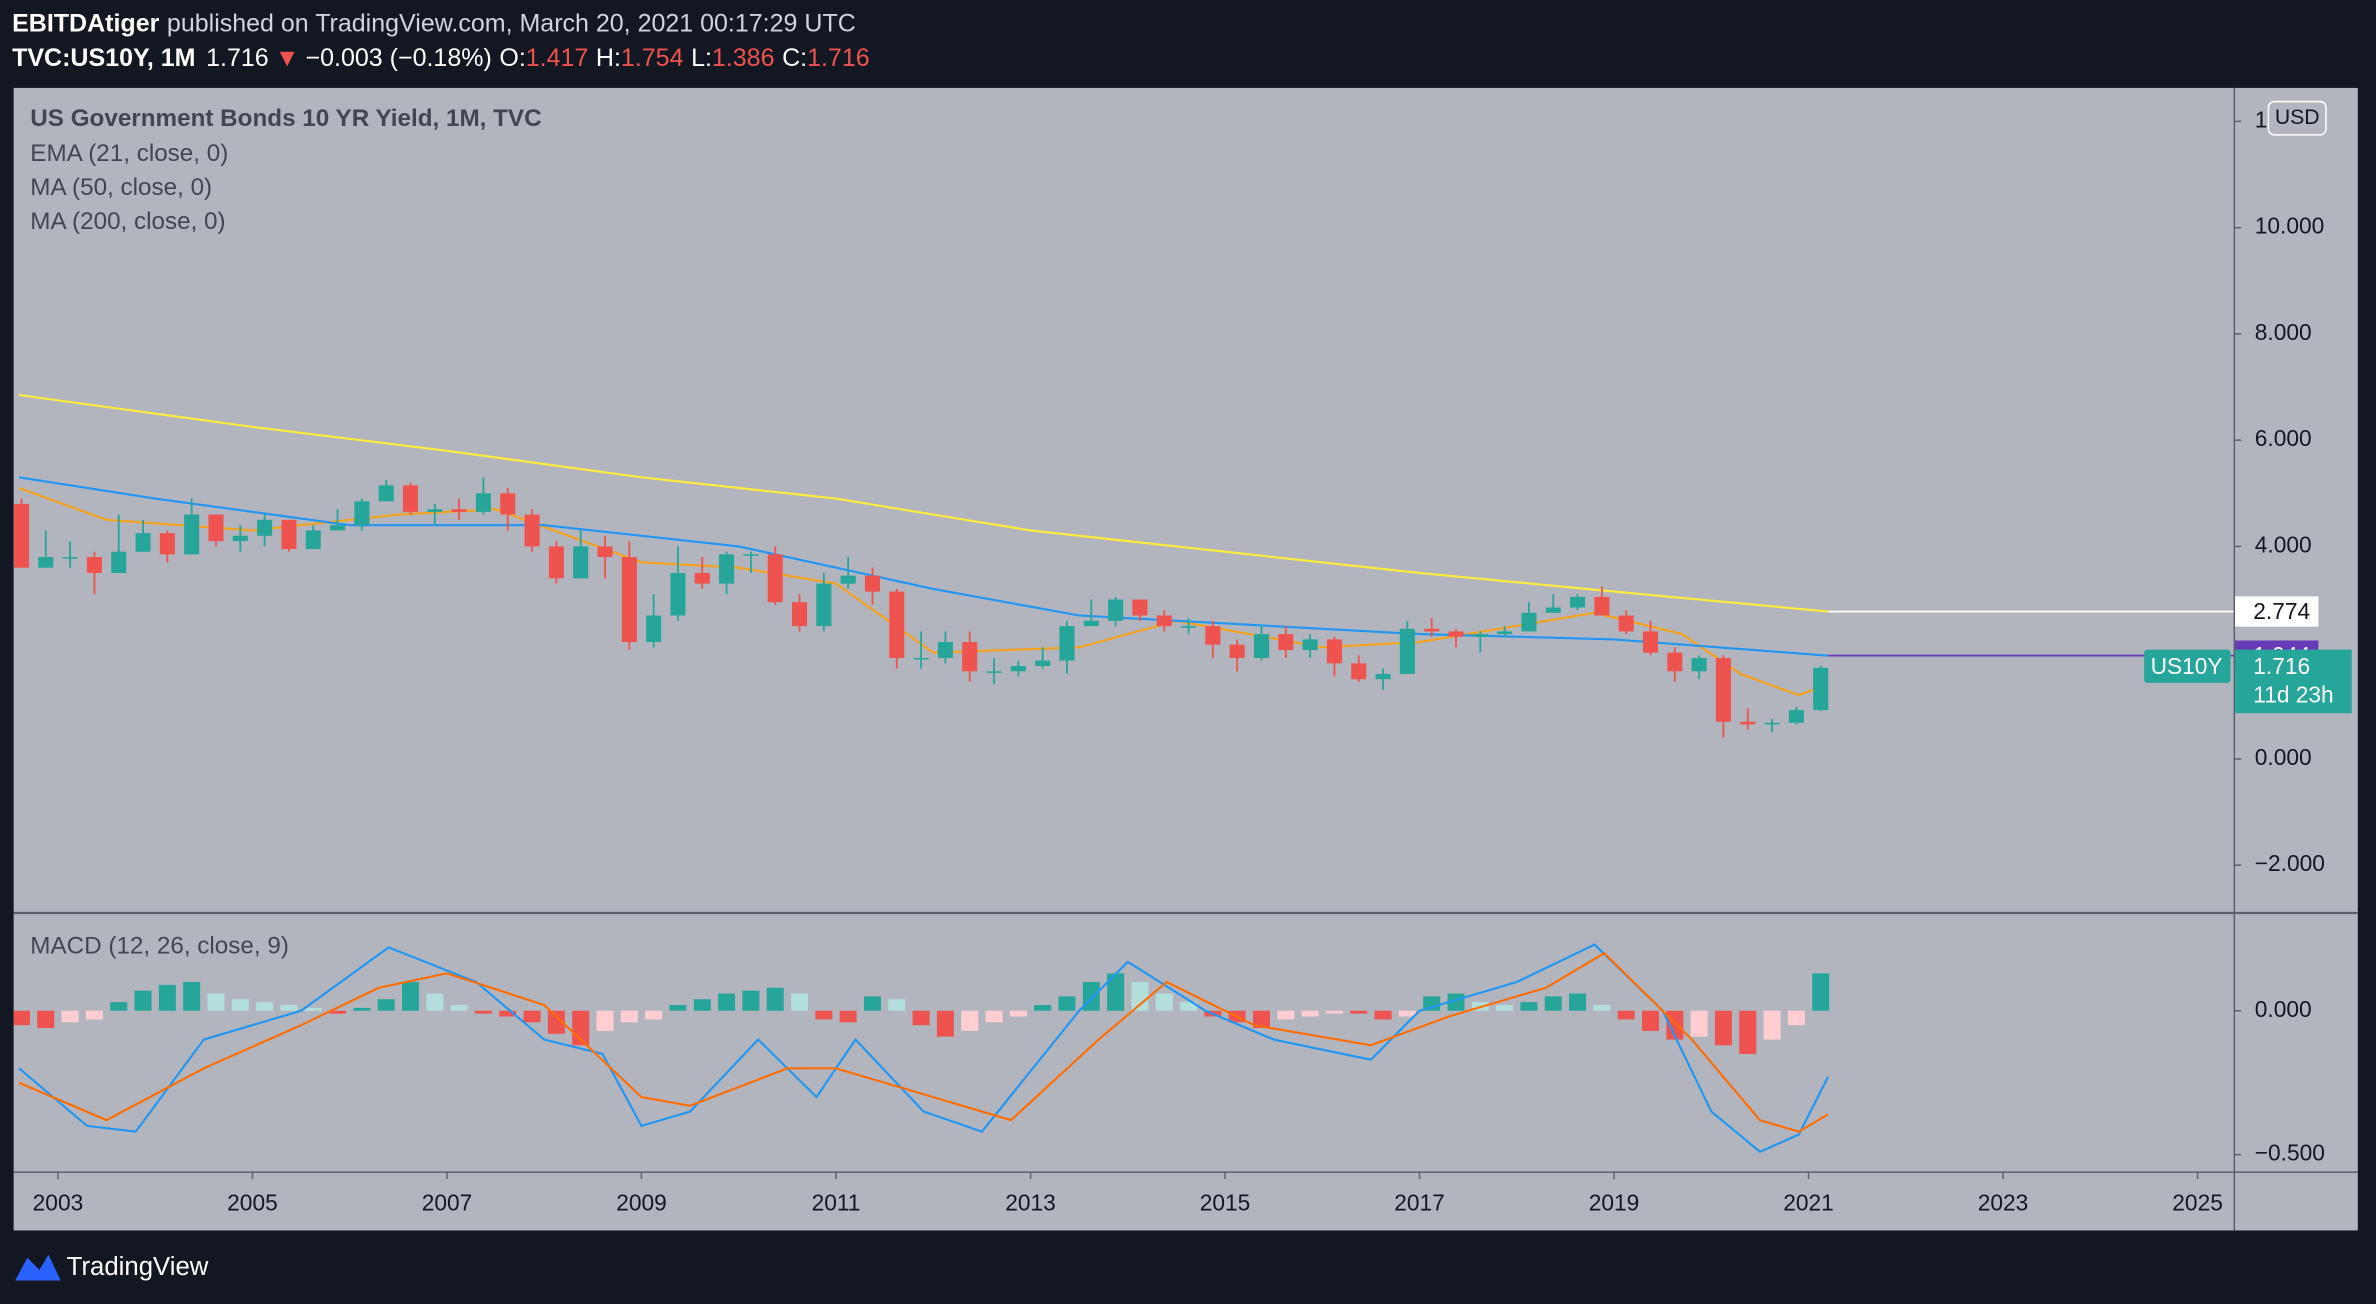 The image size is (2376, 1304). Describe the element at coordinates (1225, 1203) in the screenshot. I see `x-tick-label: 2015` at that location.